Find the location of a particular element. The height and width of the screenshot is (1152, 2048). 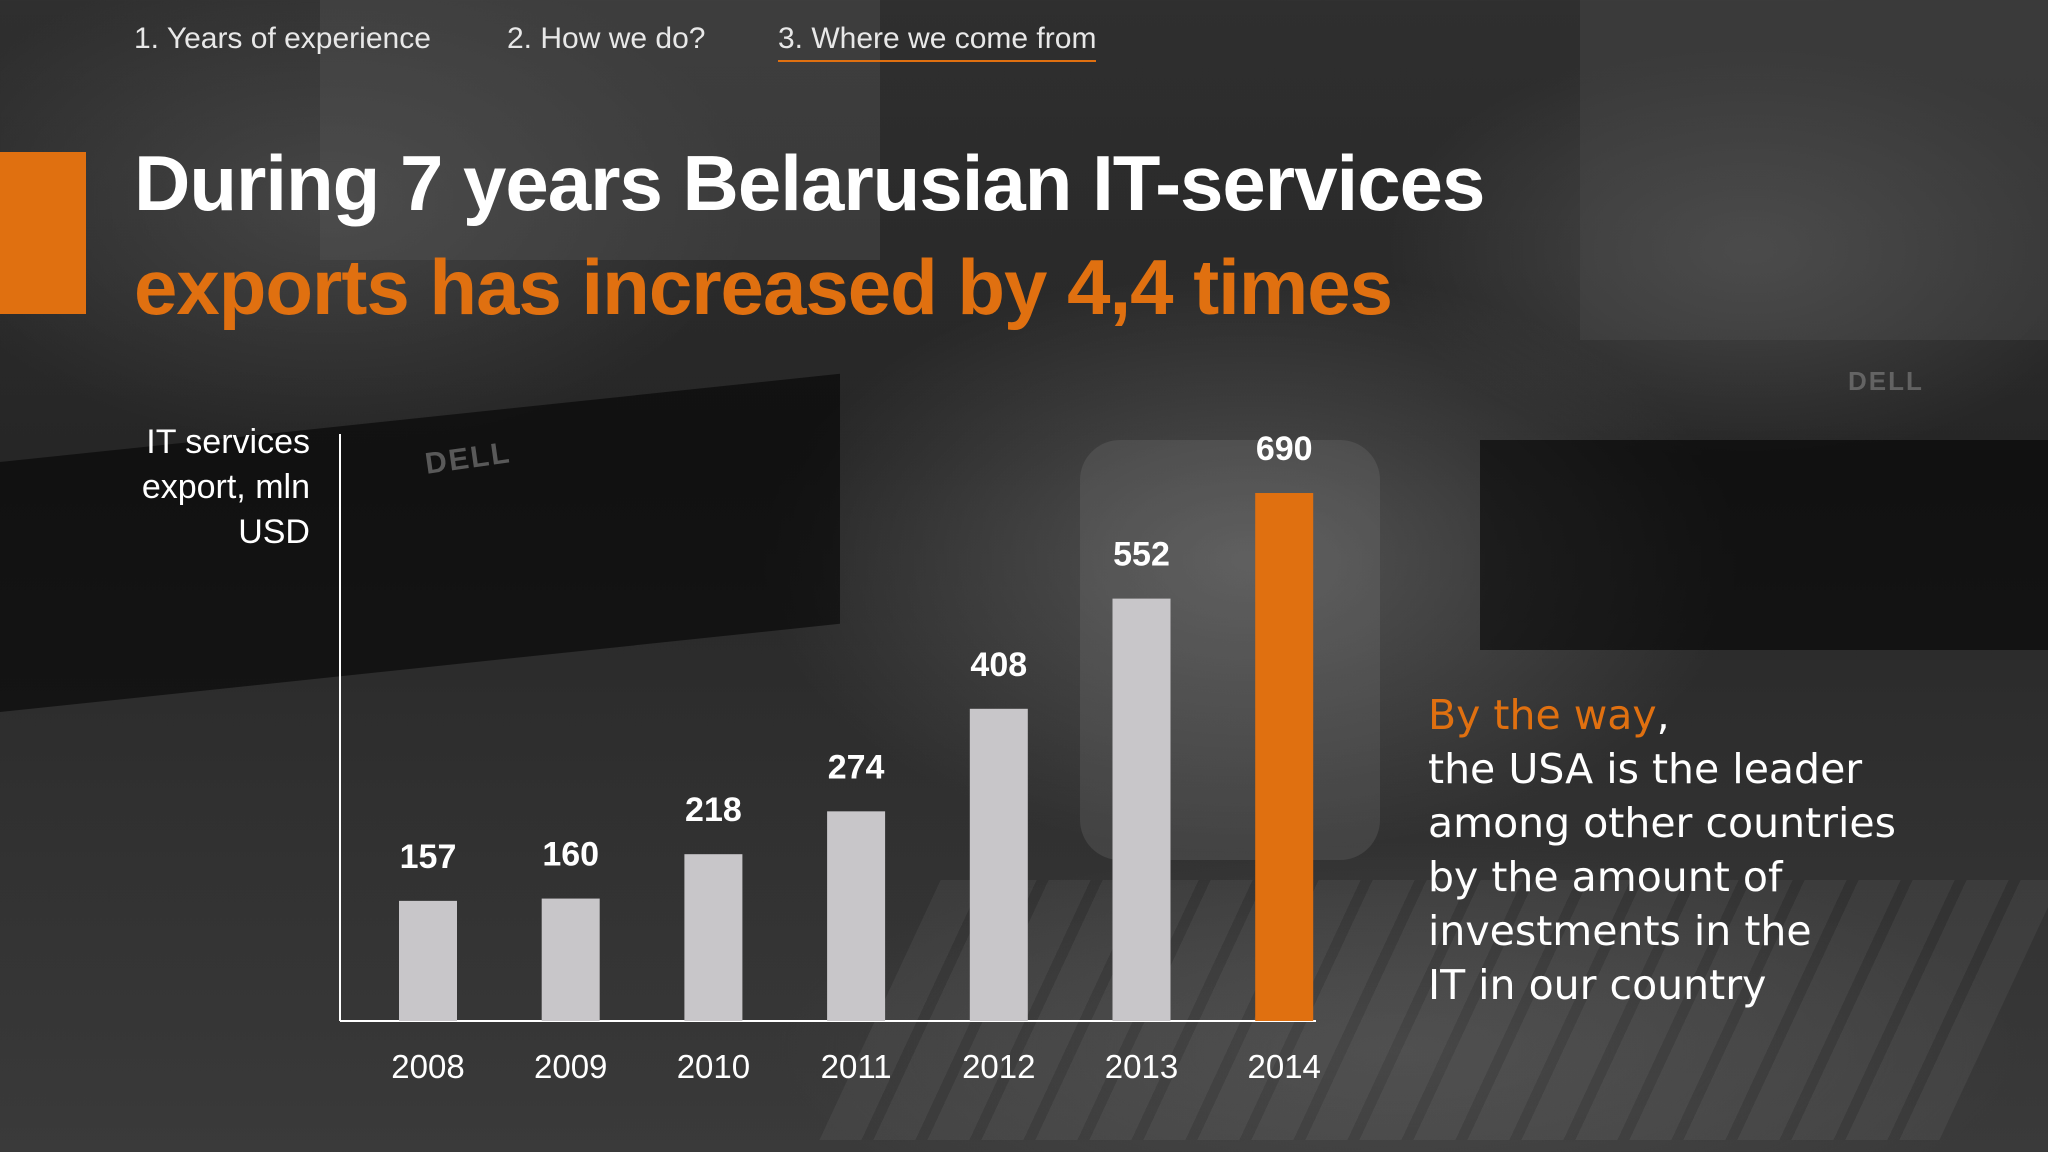

accent-block is located at coordinates (43, 233).